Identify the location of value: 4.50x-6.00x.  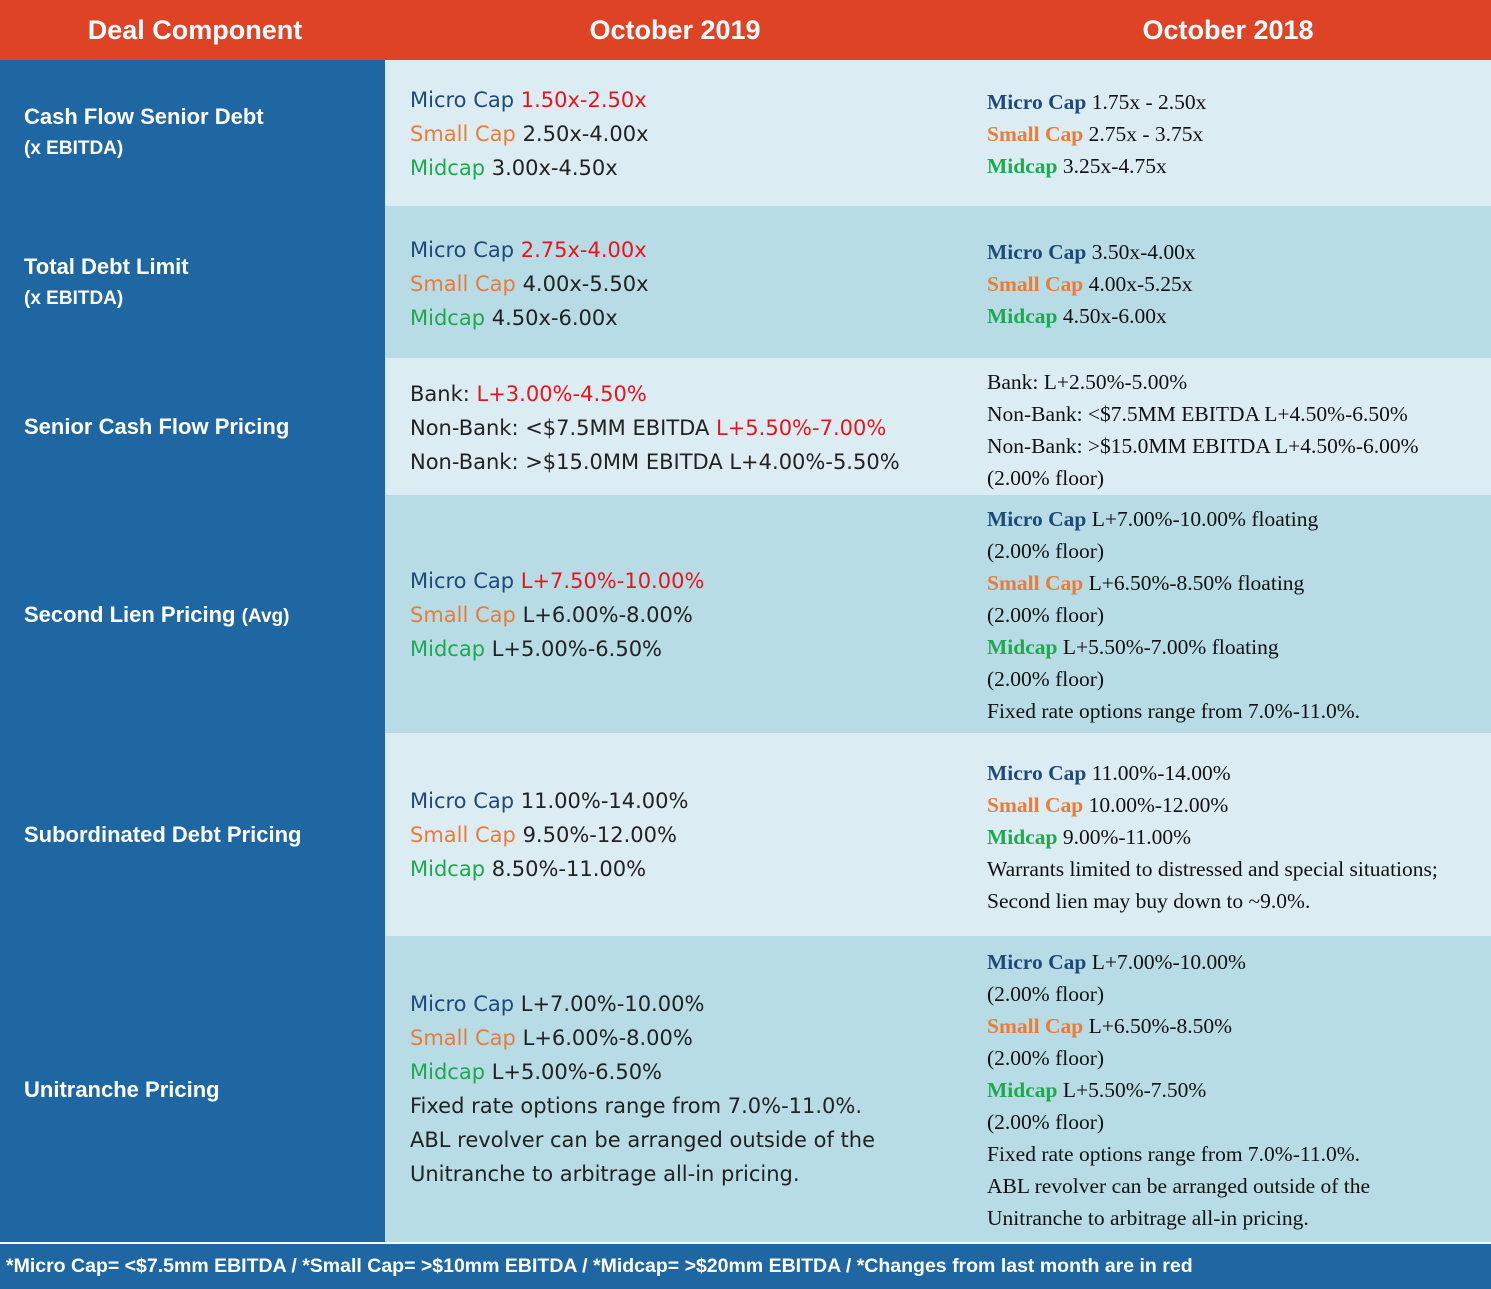
(554, 318).